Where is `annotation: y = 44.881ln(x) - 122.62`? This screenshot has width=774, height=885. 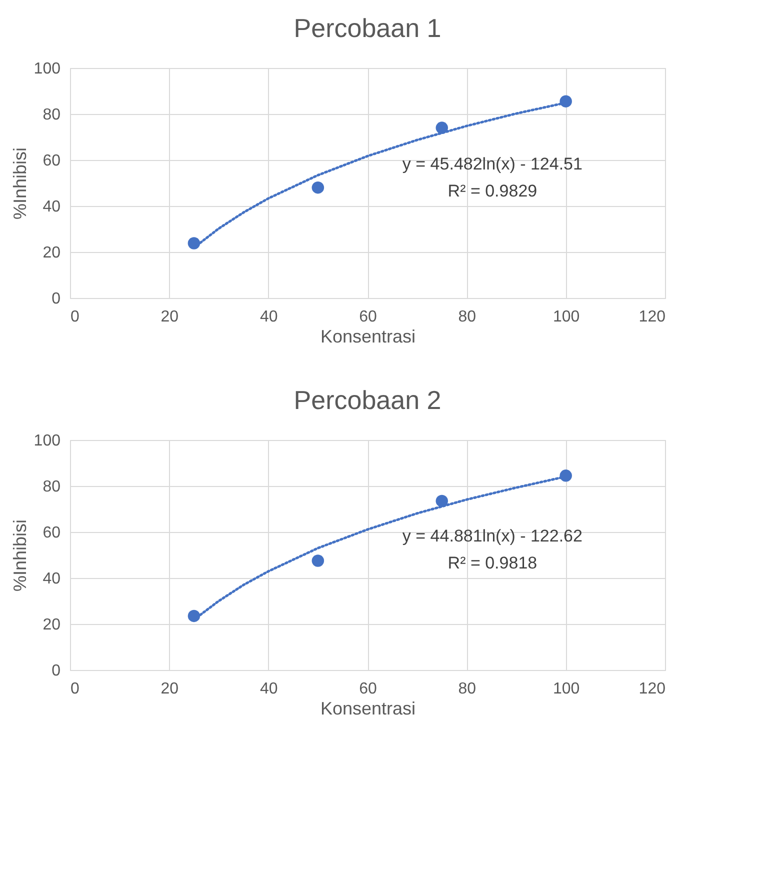 annotation: y = 44.881ln(x) - 122.62 is located at coordinates (492, 536).